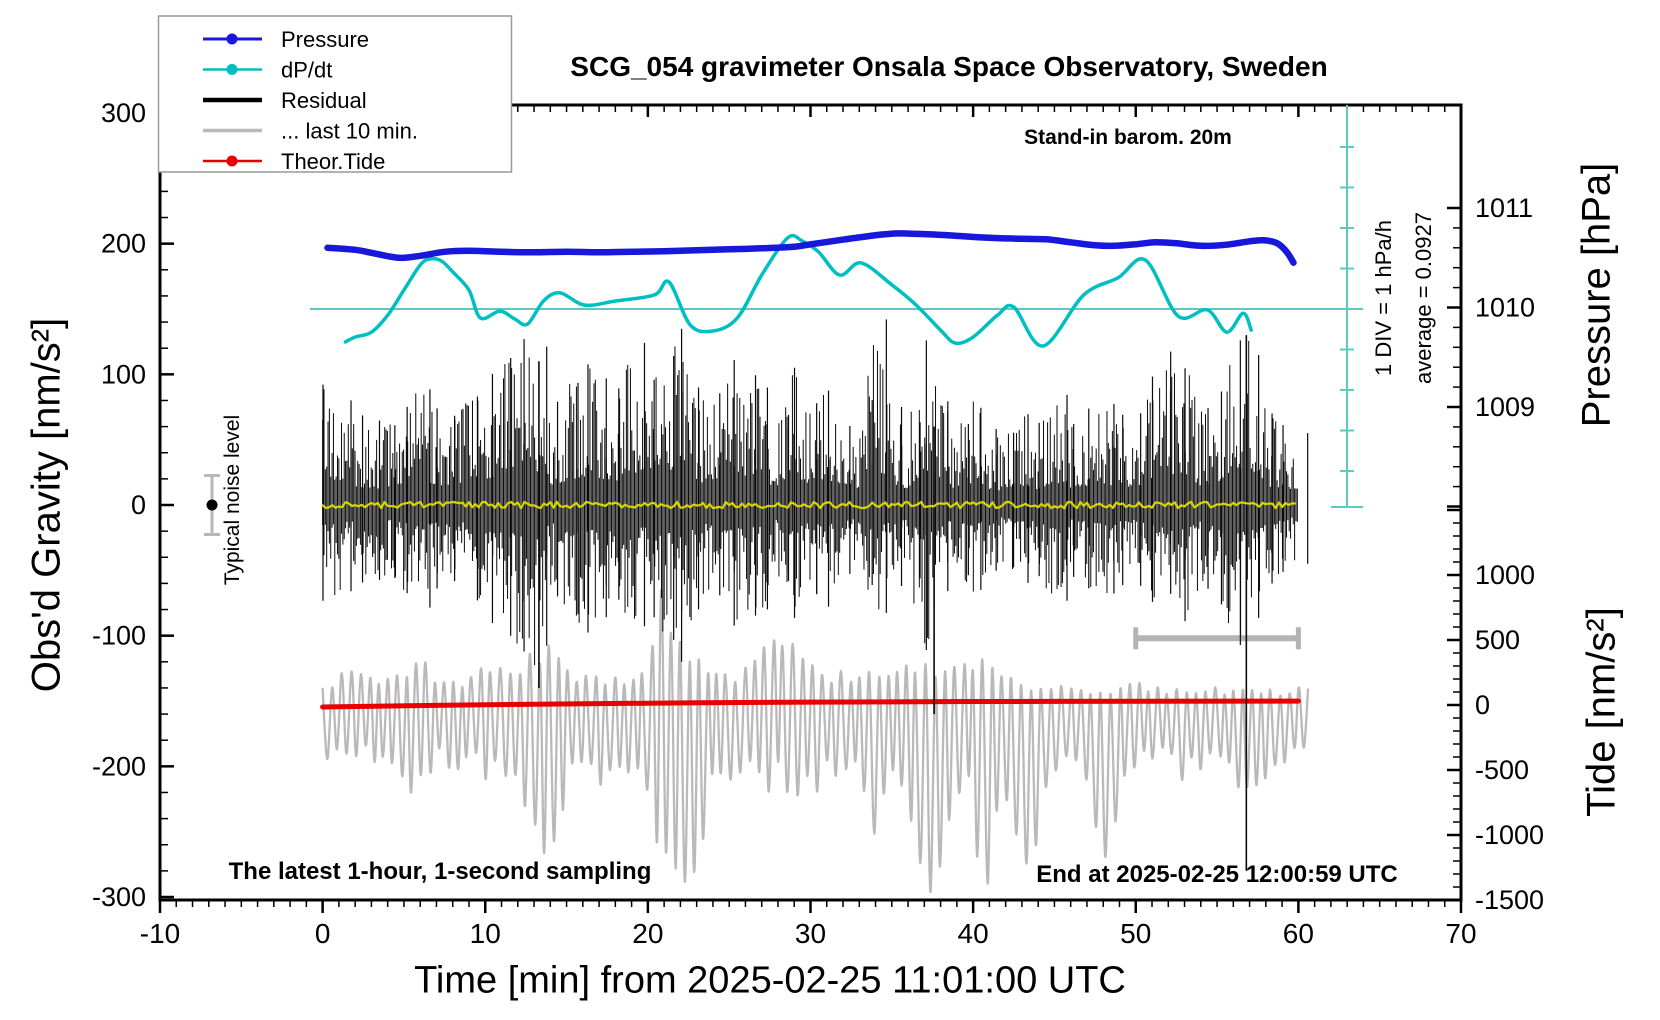  Describe the element at coordinates (1504, 208) in the screenshot. I see `pressure-tick-label: 1011` at that location.